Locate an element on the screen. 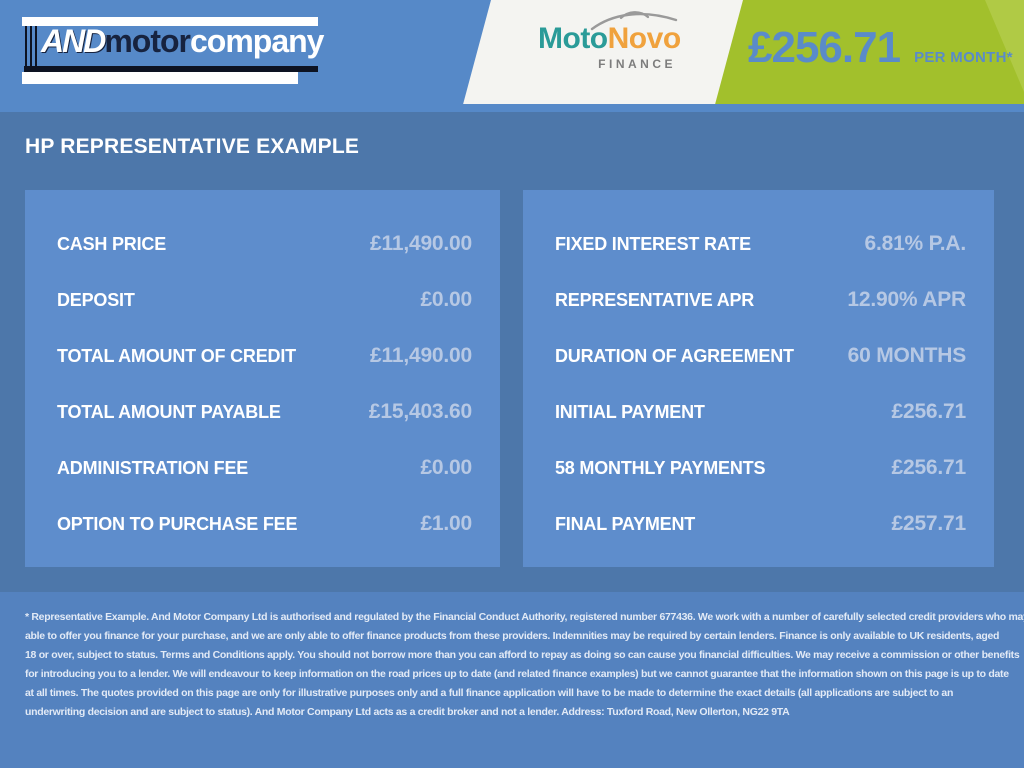  logo-underline-bar is located at coordinates (171, 69).